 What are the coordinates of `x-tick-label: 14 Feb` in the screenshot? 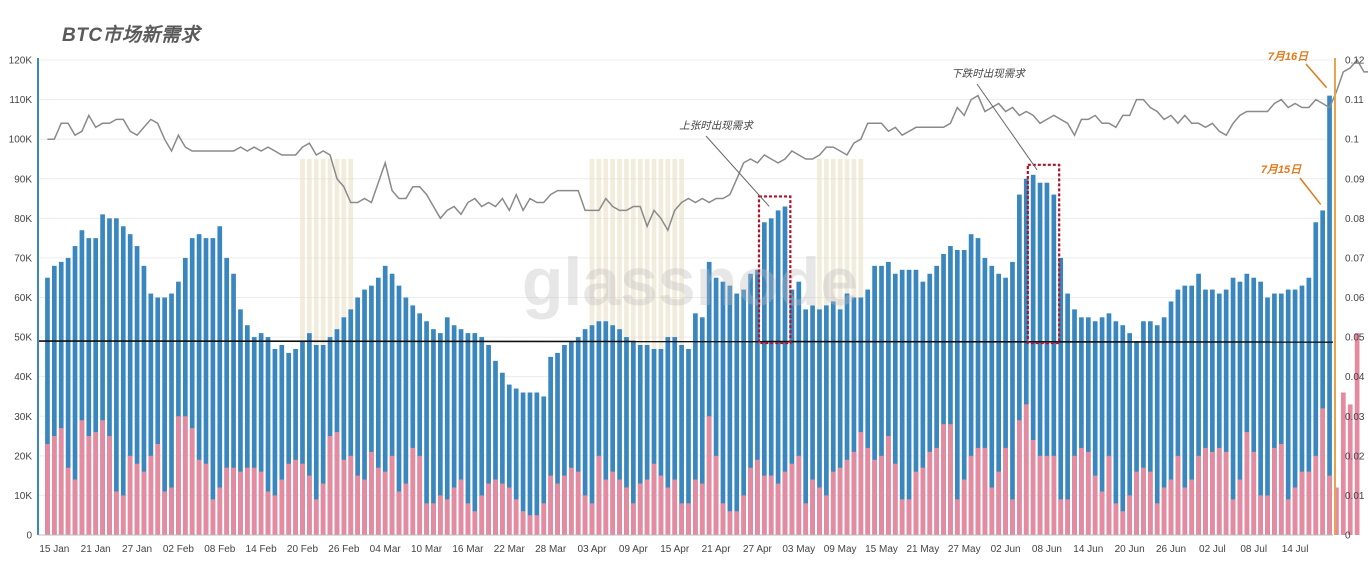 It's located at (262, 549).